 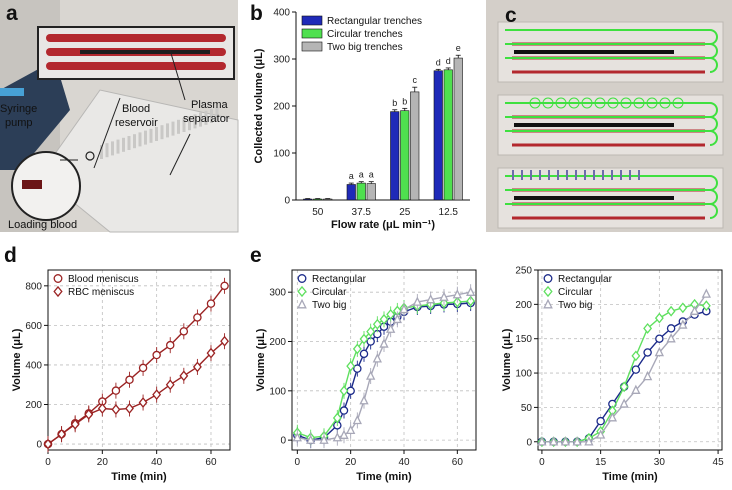 What do you see at coordinates (277, 293) in the screenshot?
I see `ytick-label: 300` at bounding box center [277, 293].